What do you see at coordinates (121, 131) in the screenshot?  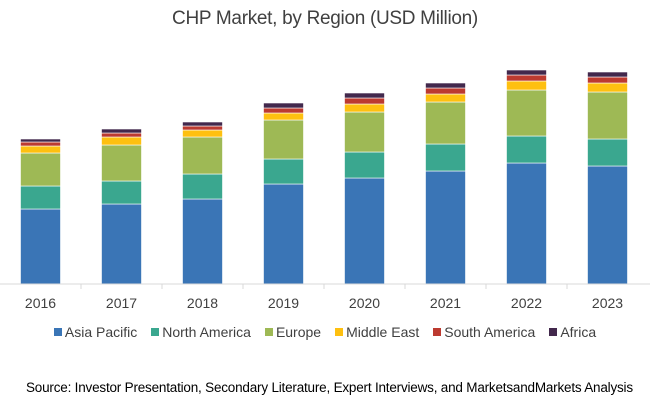 I see `bar-segment-africa-2017` at bounding box center [121, 131].